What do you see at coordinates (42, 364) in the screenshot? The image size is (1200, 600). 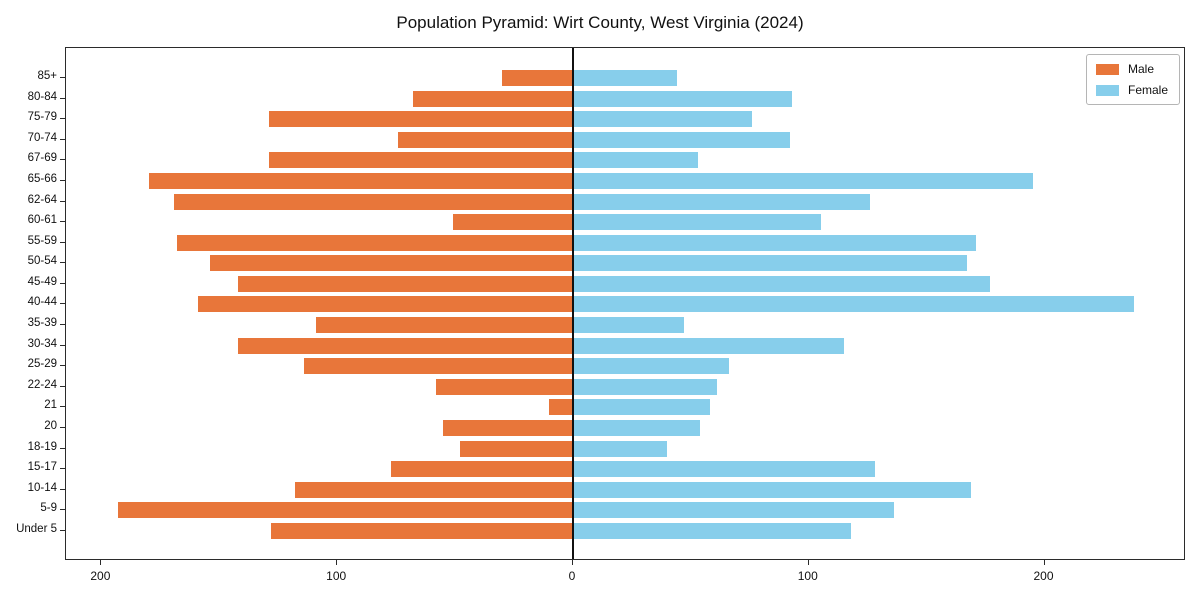 I see `y-tick-label: 25-29` at bounding box center [42, 364].